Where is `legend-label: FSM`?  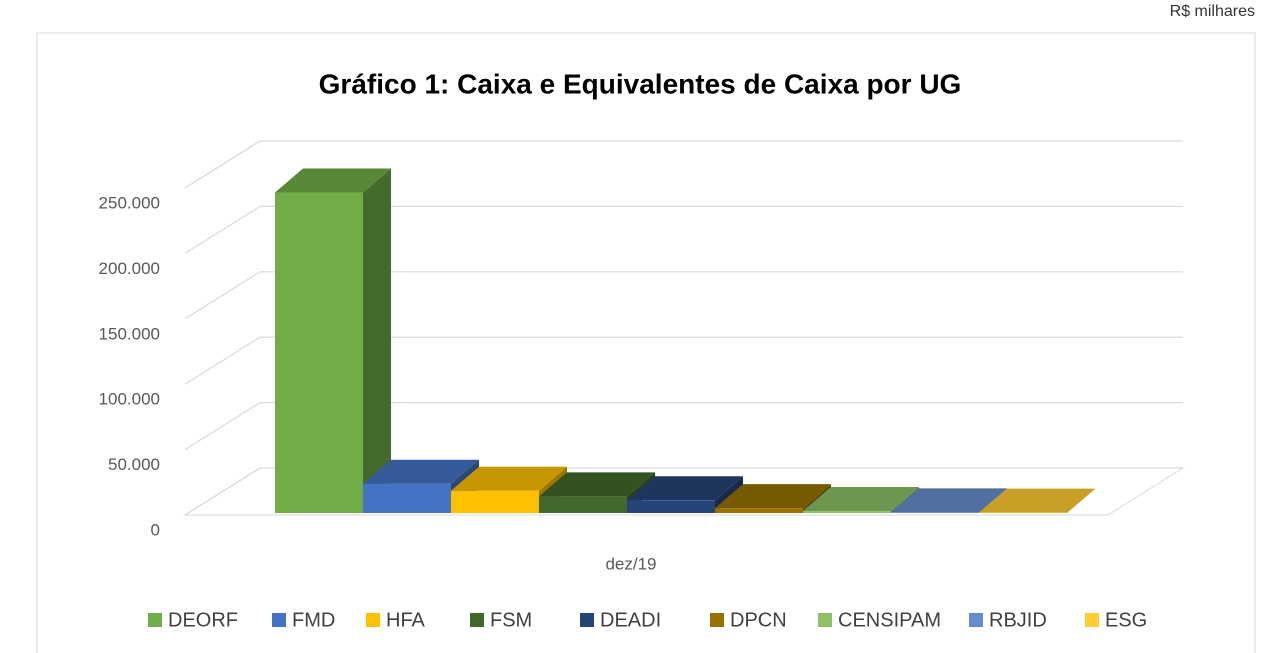
legend-label: FSM is located at coordinates (511, 620).